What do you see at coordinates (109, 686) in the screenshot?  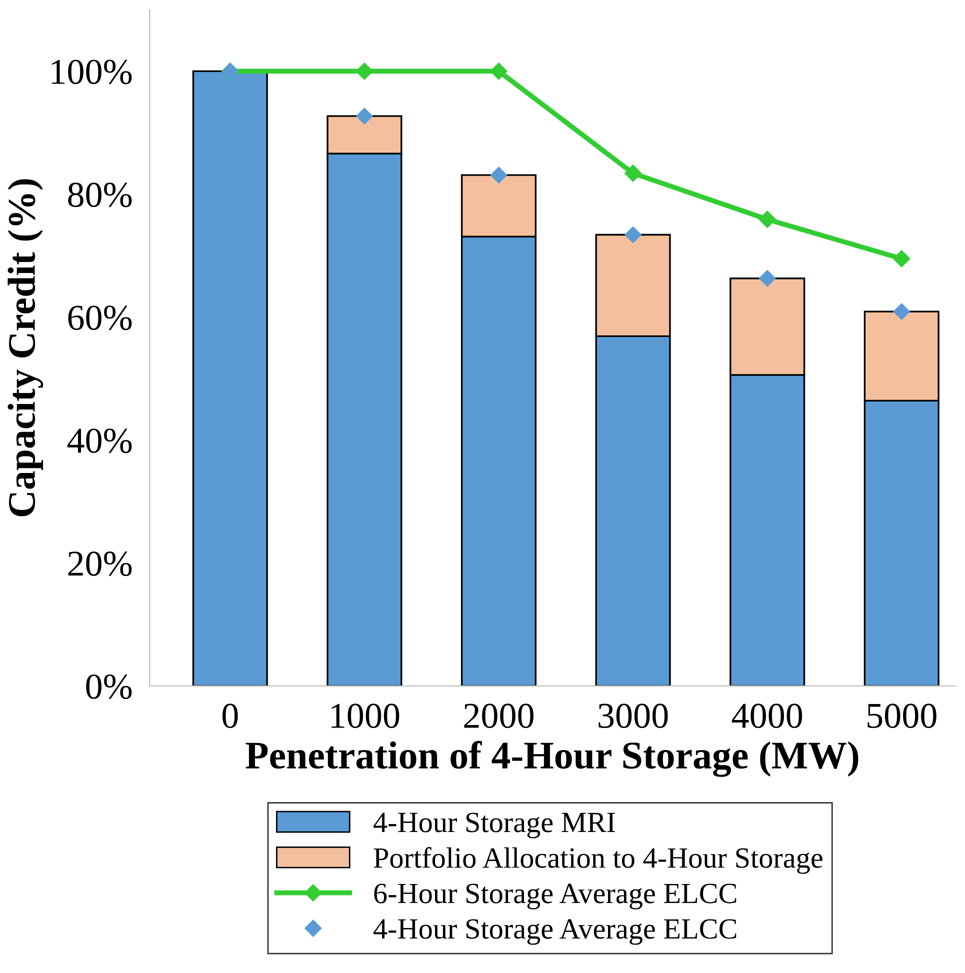 I see `y-tick-label: 0%` at bounding box center [109, 686].